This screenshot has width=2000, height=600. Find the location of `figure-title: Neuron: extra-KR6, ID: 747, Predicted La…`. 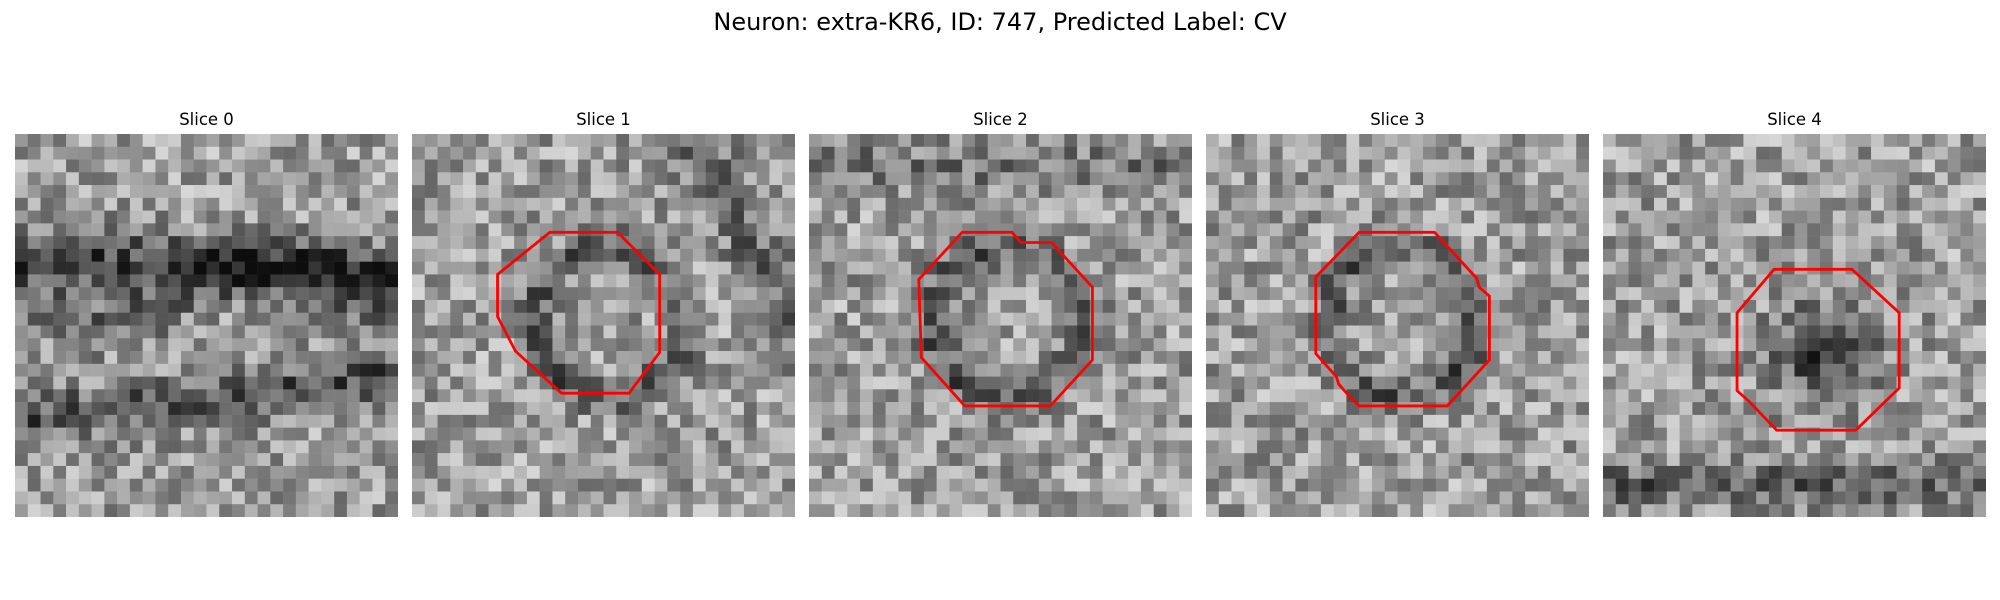

figure-title: Neuron: extra-KR6, ID: 747, Predicted La… is located at coordinates (1000, 22).